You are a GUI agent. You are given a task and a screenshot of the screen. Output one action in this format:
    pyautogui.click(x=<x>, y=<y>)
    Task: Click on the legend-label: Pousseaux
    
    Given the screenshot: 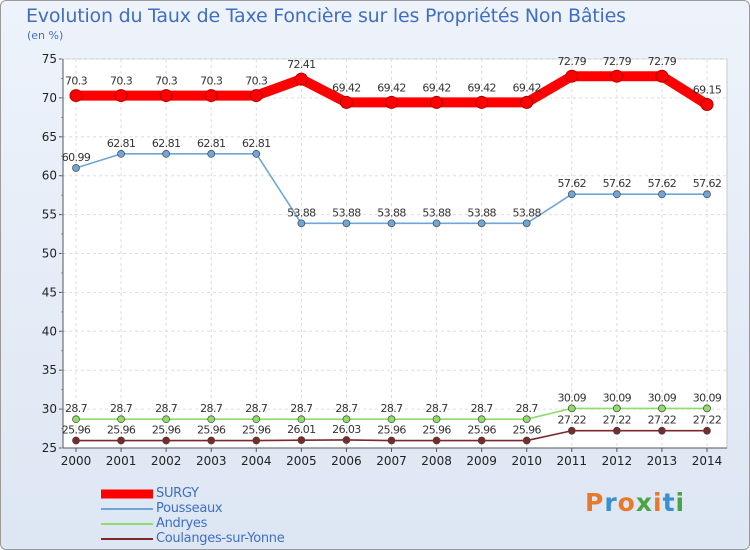 What is the action you would take?
    pyautogui.click(x=189, y=508)
    